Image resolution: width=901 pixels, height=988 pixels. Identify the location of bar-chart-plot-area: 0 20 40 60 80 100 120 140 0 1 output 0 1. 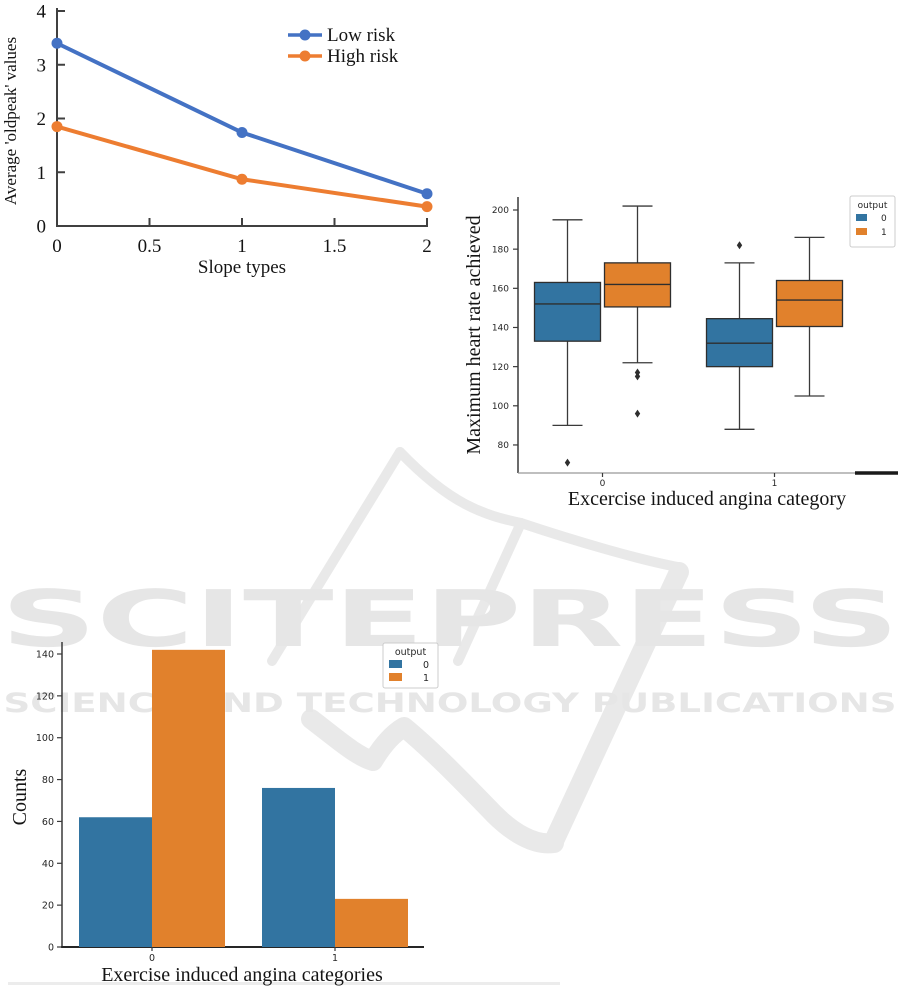
(237, 803).